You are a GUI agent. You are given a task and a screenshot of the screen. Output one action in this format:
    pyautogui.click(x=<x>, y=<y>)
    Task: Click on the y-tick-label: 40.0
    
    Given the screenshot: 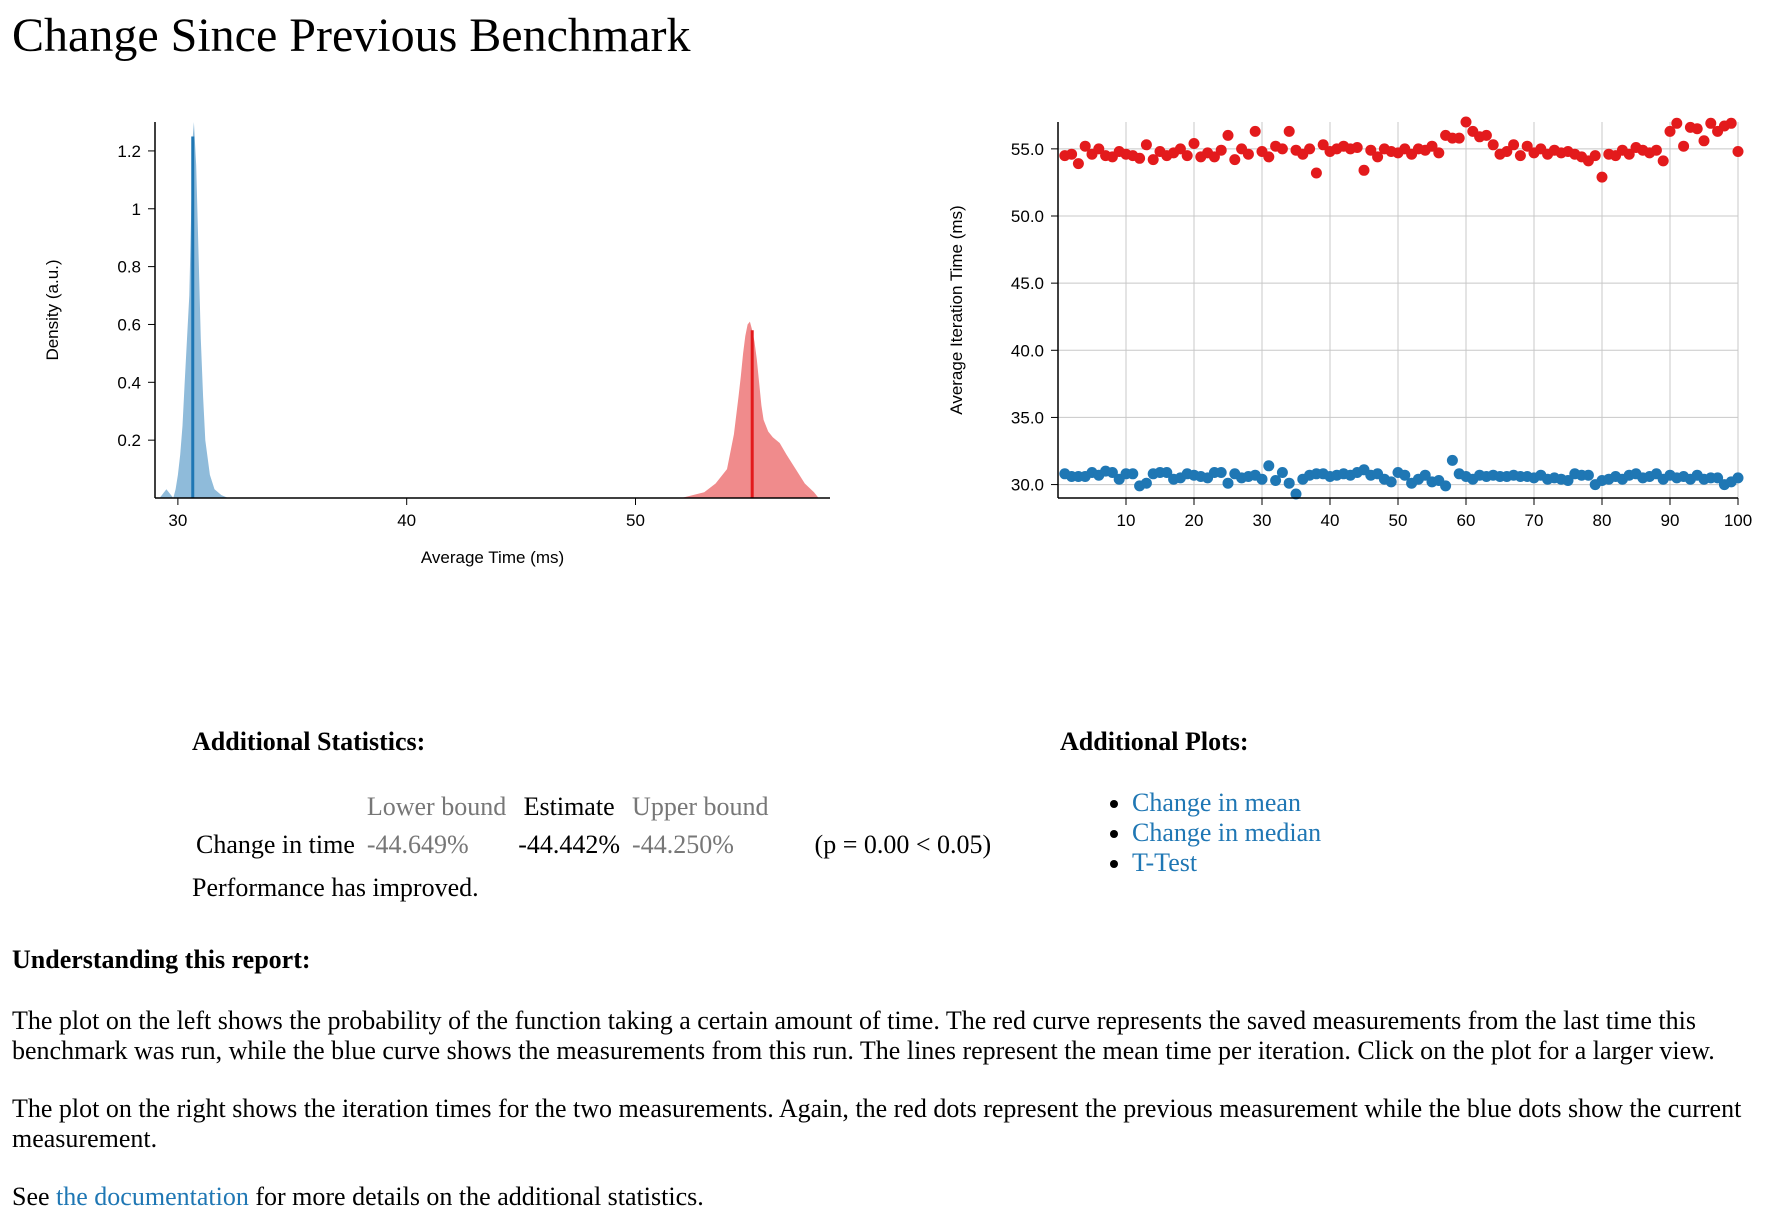 What is the action you would take?
    pyautogui.click(x=1027, y=350)
    